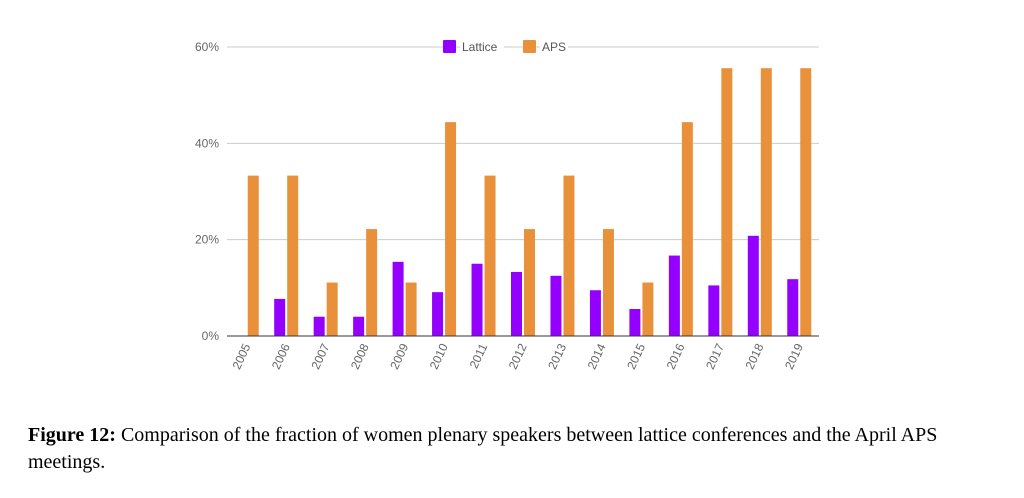 This screenshot has height=498, width=1024. What do you see at coordinates (529, 46) in the screenshot?
I see `legend-swatch-aps` at bounding box center [529, 46].